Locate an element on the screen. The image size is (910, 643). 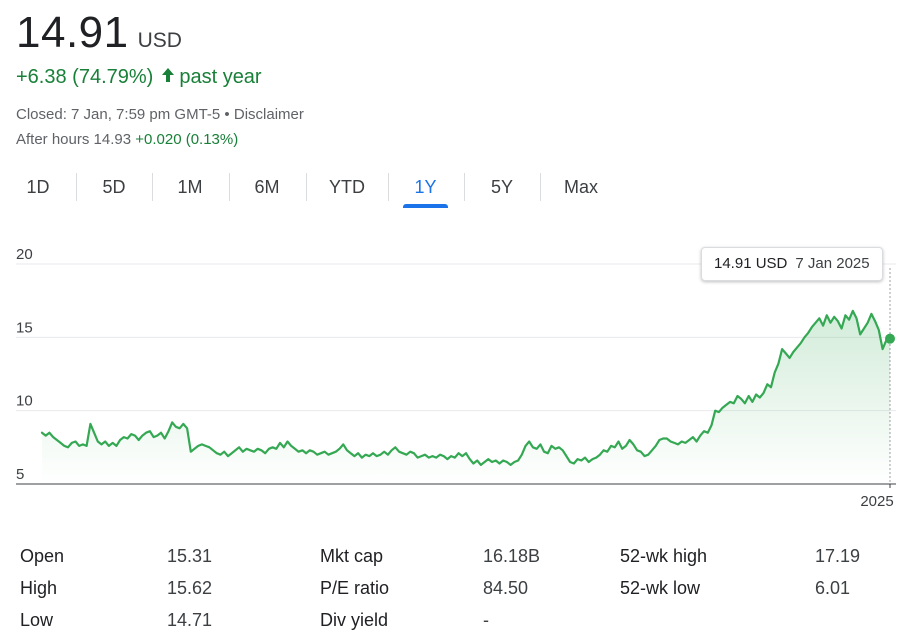
y-tick-label: 20 is located at coordinates (24, 254).